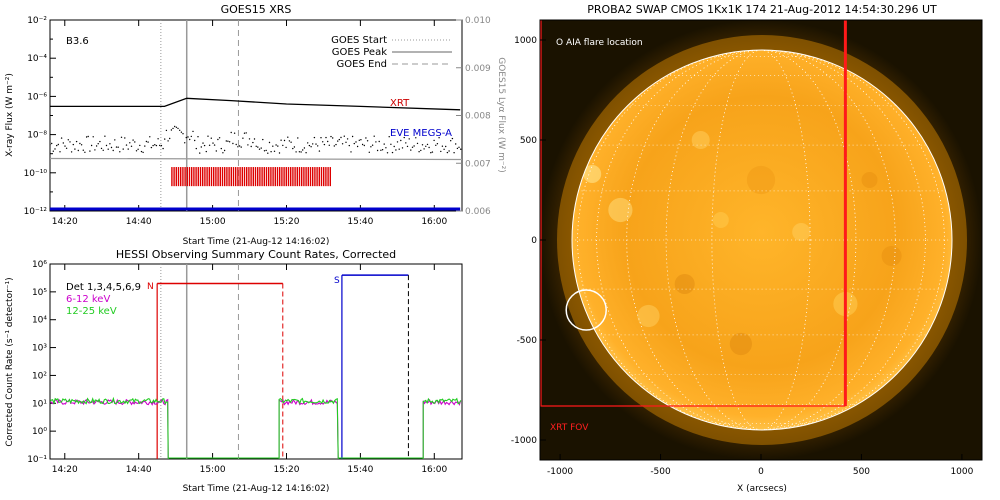 The image size is (1000, 500). Describe the element at coordinates (660, 472) in the screenshot. I see `swap-x-tick-label: -500` at that location.